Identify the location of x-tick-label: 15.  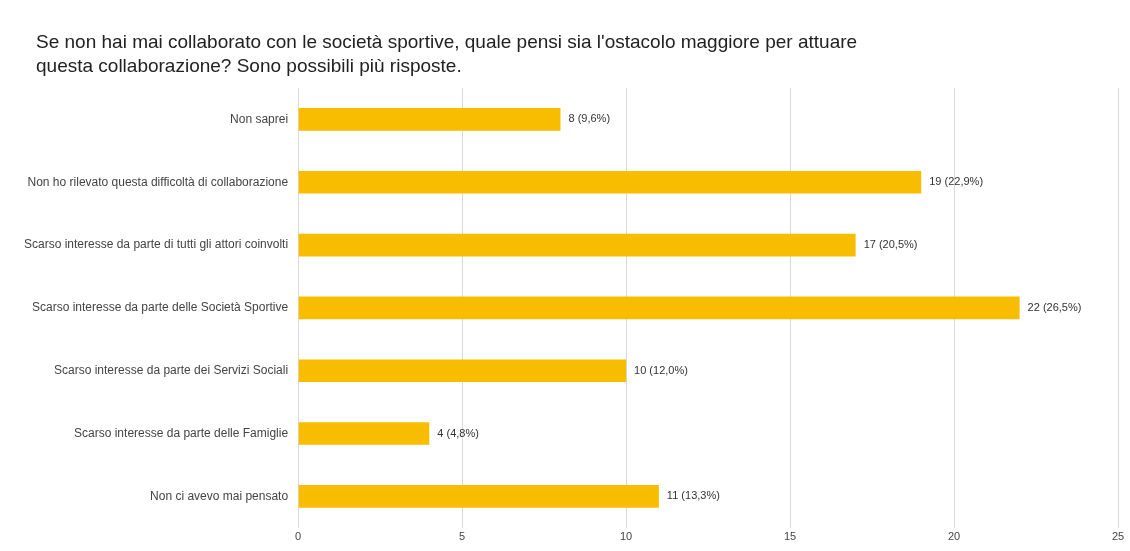
(790, 536).